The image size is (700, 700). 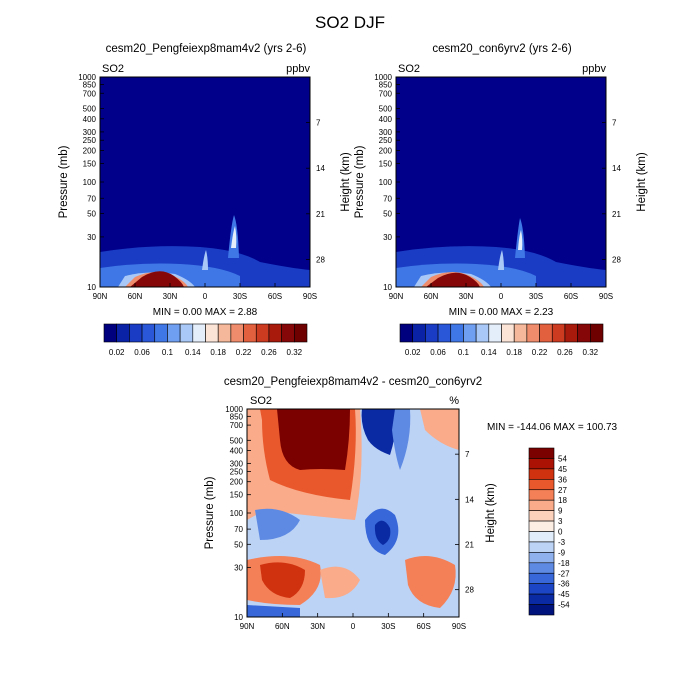 What do you see at coordinates (611, 191) in the screenshot?
I see `height-axis: 28 21 14 7` at bounding box center [611, 191].